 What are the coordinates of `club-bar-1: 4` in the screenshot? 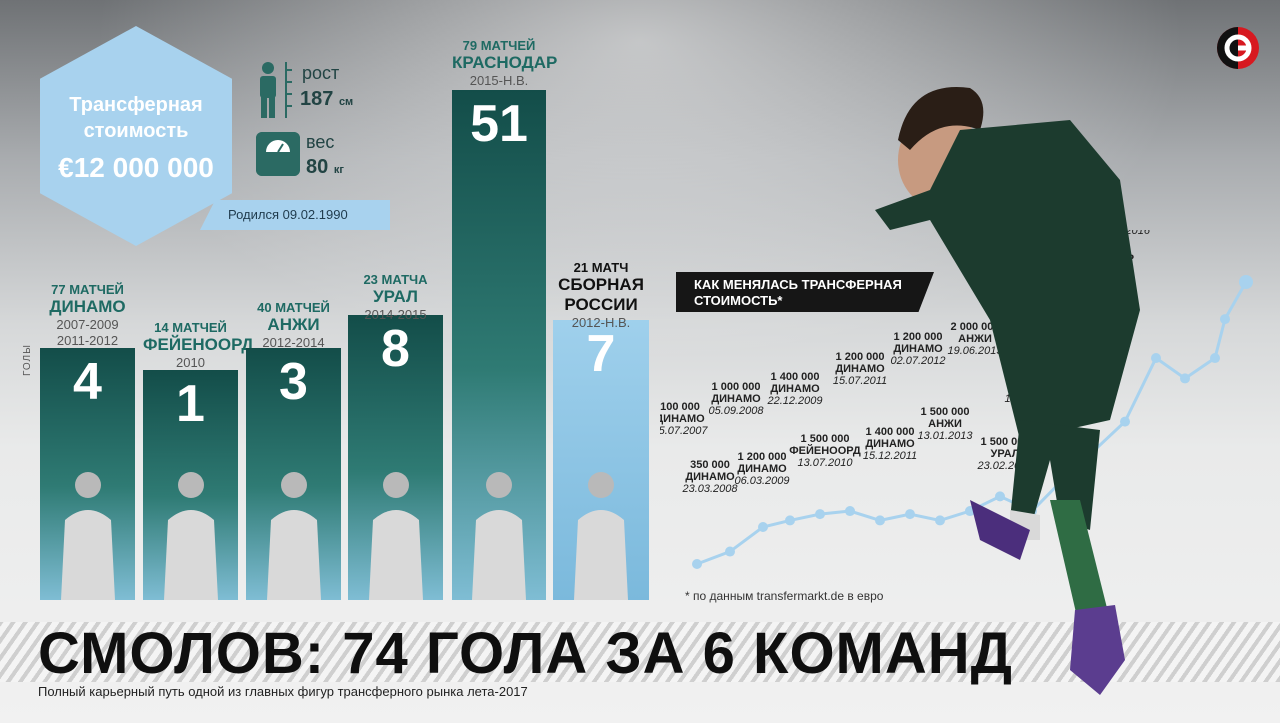 It's located at (87, 474).